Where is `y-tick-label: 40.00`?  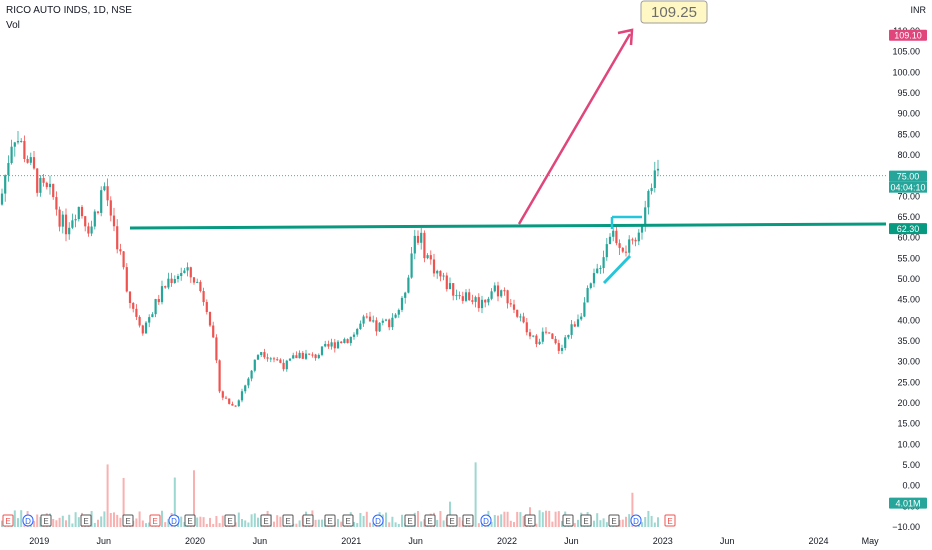
y-tick-label: 40.00 is located at coordinates (908, 320).